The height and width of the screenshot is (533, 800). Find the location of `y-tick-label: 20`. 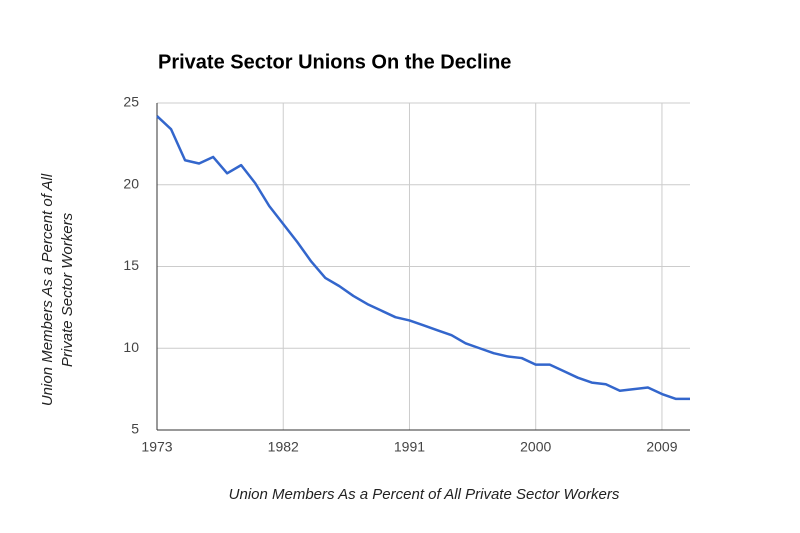

y-tick-label: 20 is located at coordinates (131, 183).